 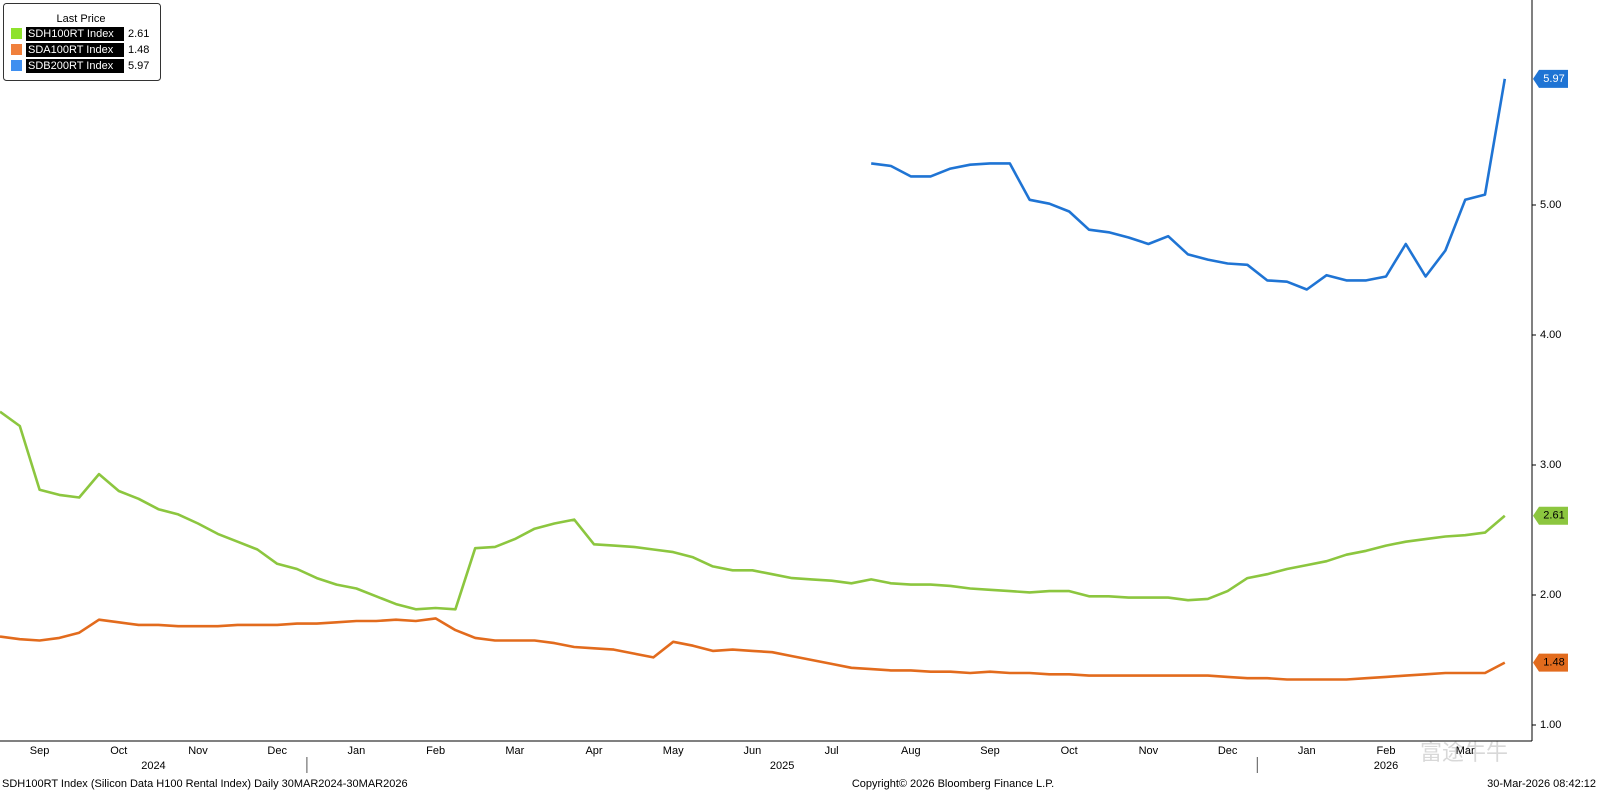 I want to click on footer-copyright: Copyright© 2026 Bloomberg Finance L.P., so click(x=953, y=784).